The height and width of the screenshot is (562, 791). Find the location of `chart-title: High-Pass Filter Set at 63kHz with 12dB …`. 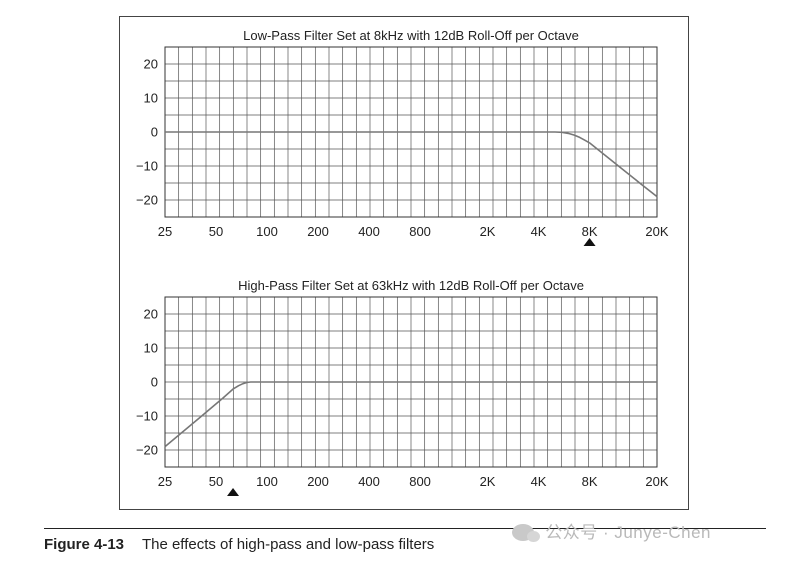

chart-title: High-Pass Filter Set at 63kHz with 12dB … is located at coordinates (411, 285).